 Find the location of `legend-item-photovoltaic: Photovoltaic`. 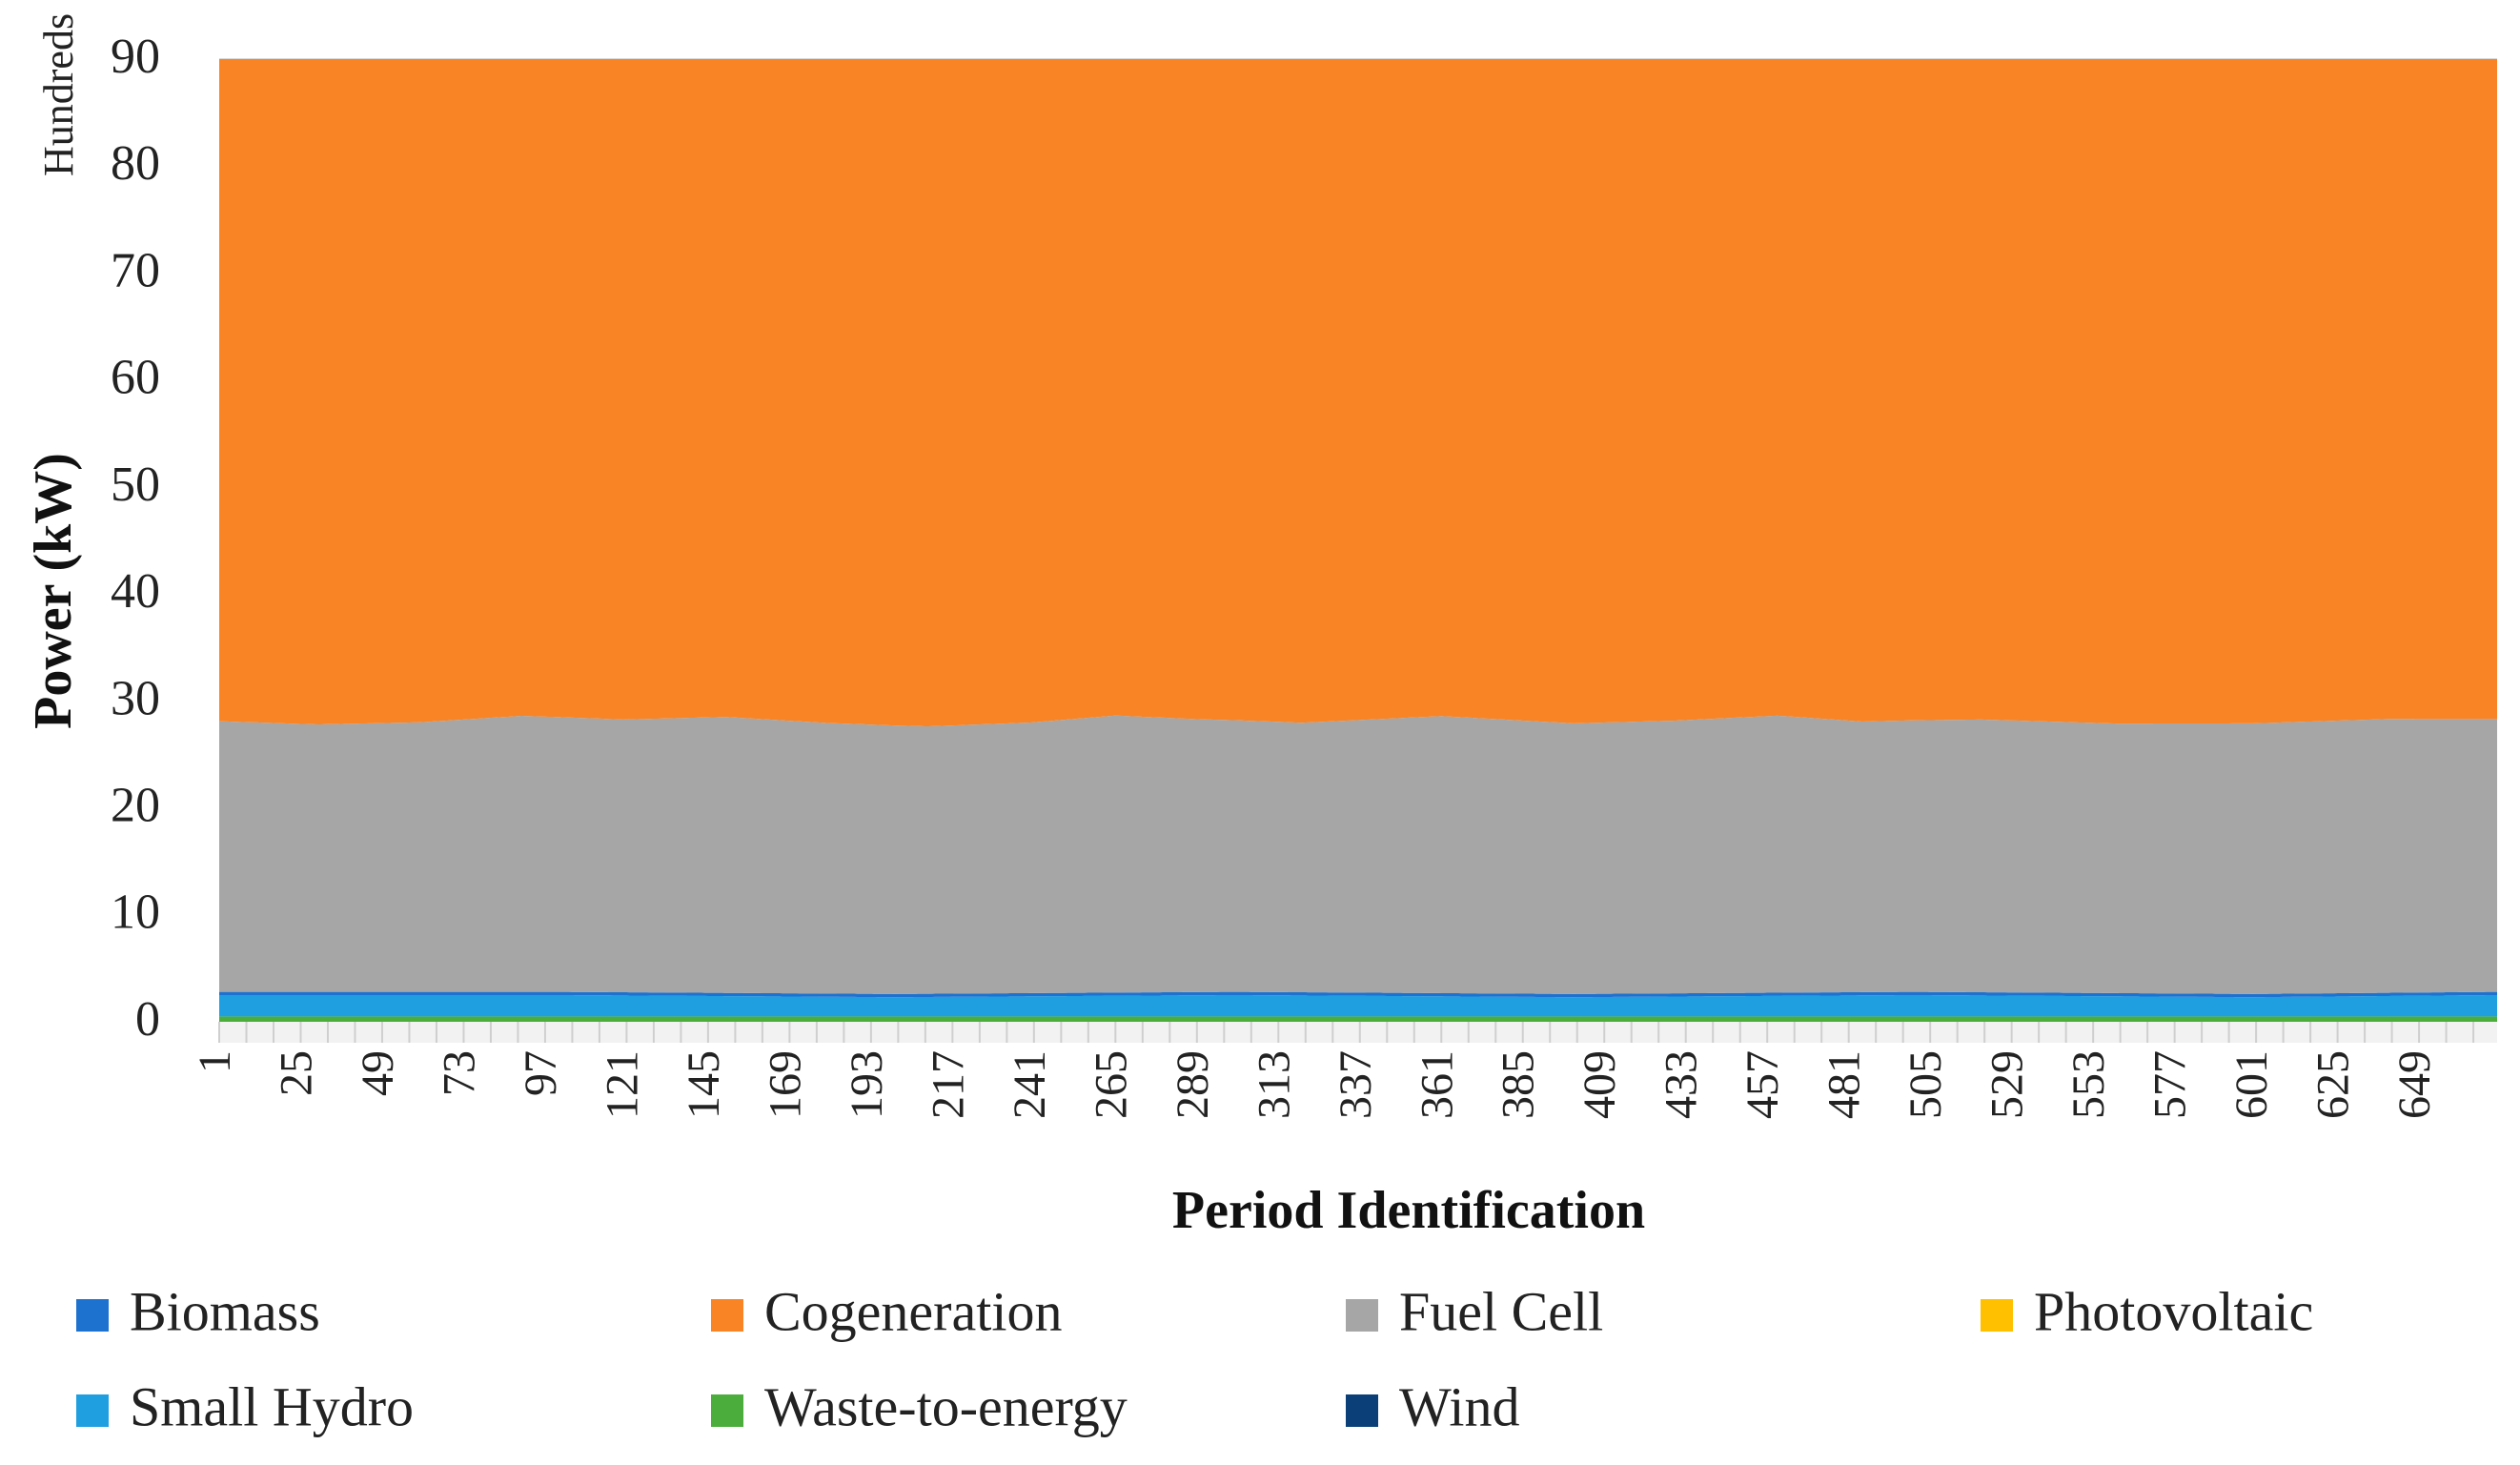

legend-item-photovoltaic: Photovoltaic is located at coordinates (2147, 1311).